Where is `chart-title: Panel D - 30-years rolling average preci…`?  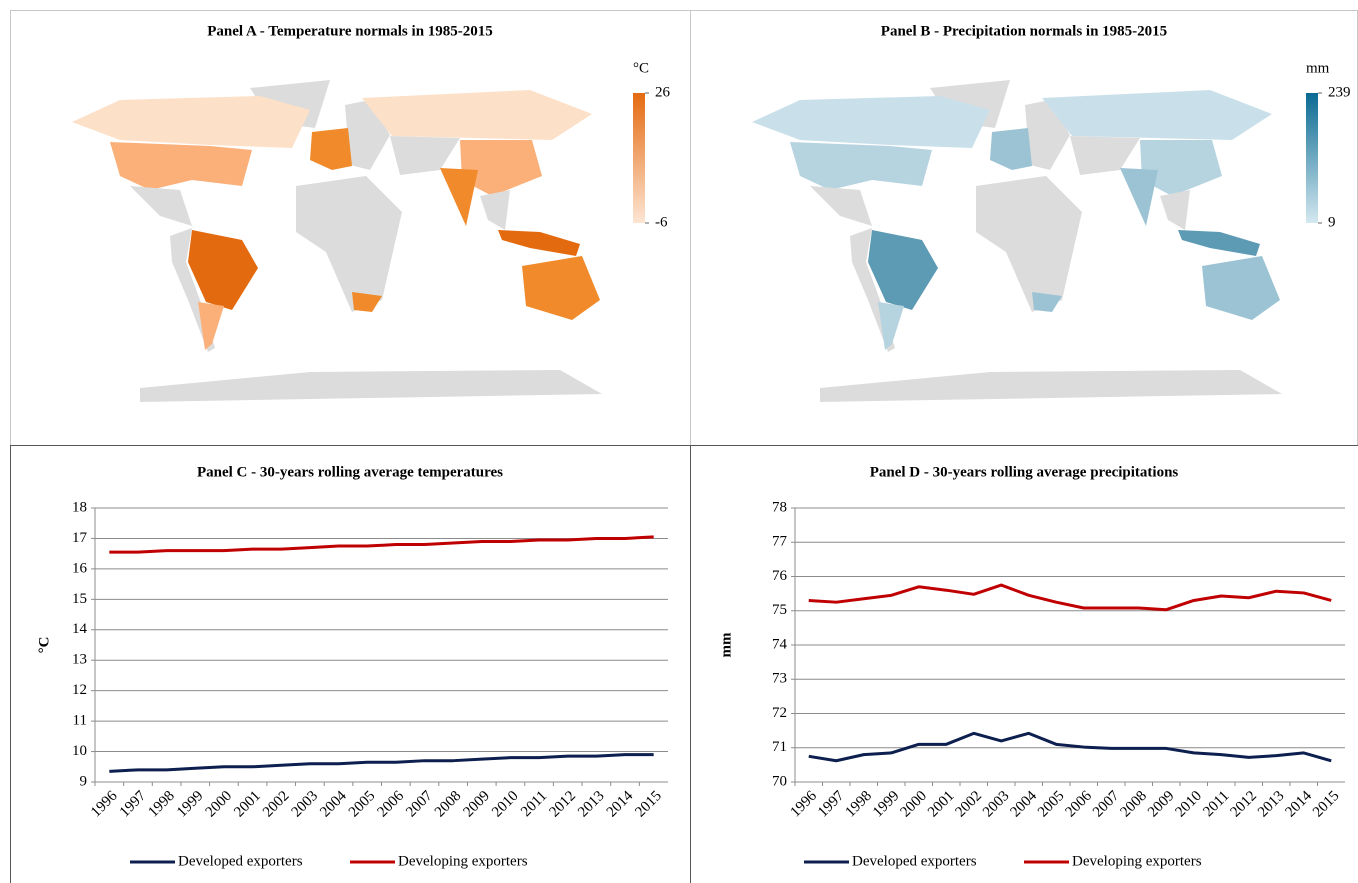 chart-title: Panel D - 30-years rolling average preci… is located at coordinates (1024, 472).